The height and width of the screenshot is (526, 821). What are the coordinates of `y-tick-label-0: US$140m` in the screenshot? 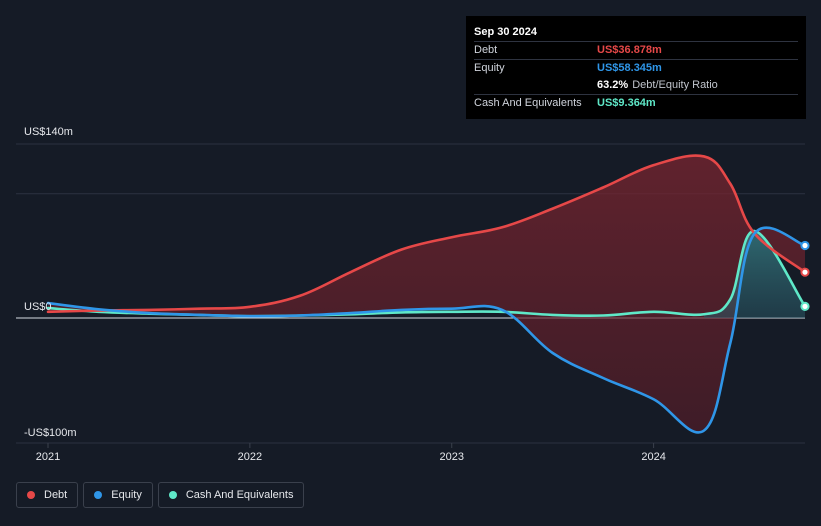 It's located at (48, 132).